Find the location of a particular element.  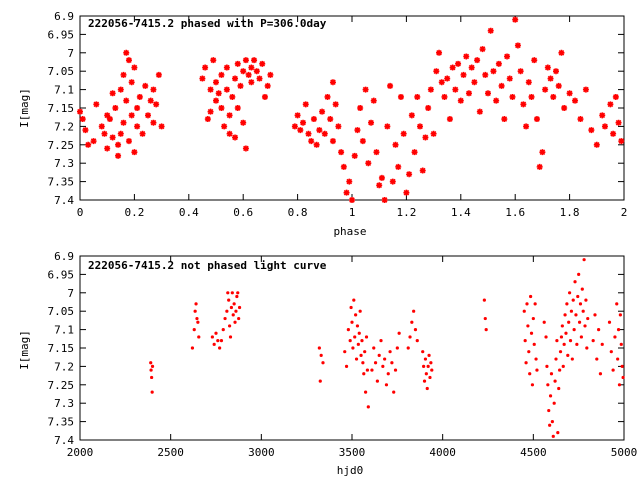

y-axis-label: I[mag] is located at coordinates (24, 350).